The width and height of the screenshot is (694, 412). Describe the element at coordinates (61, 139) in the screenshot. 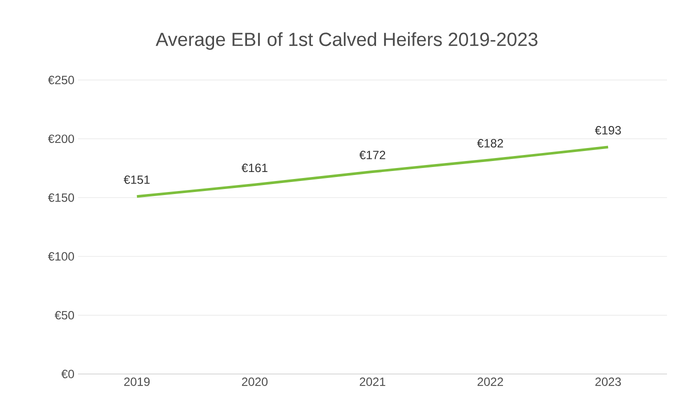

I see `y-tick-label: €200` at that location.